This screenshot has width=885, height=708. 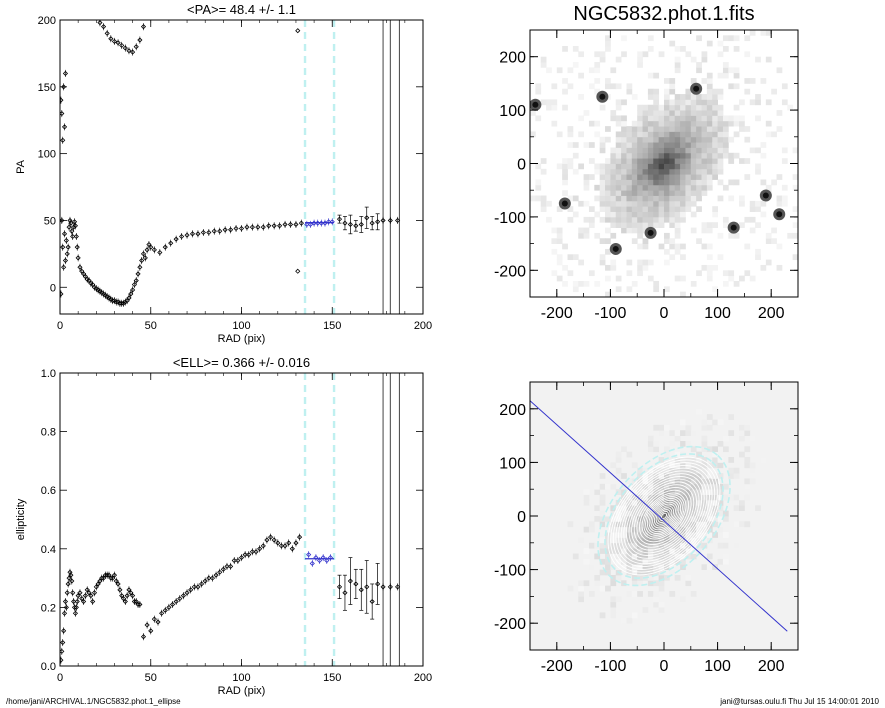 What do you see at coordinates (610, 666) in the screenshot?
I see `x-tick-label: -100` at bounding box center [610, 666].